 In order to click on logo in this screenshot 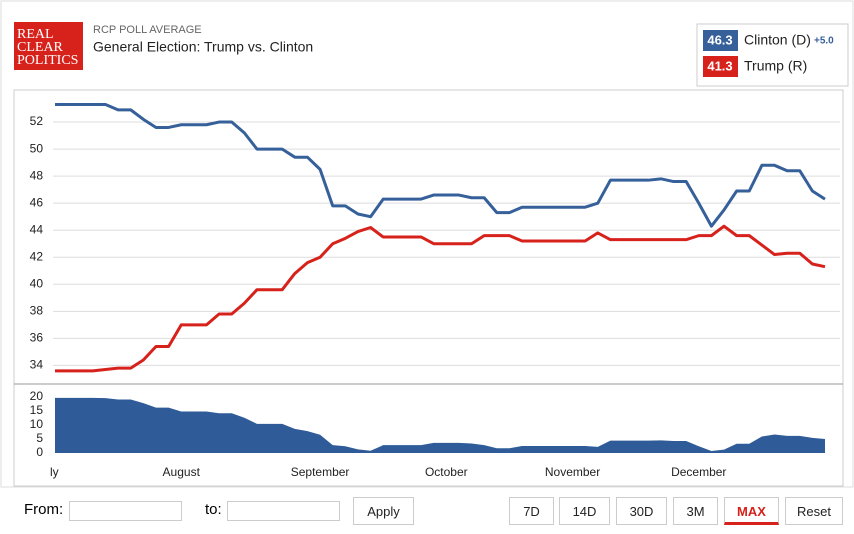, I will do `click(48, 46)`.